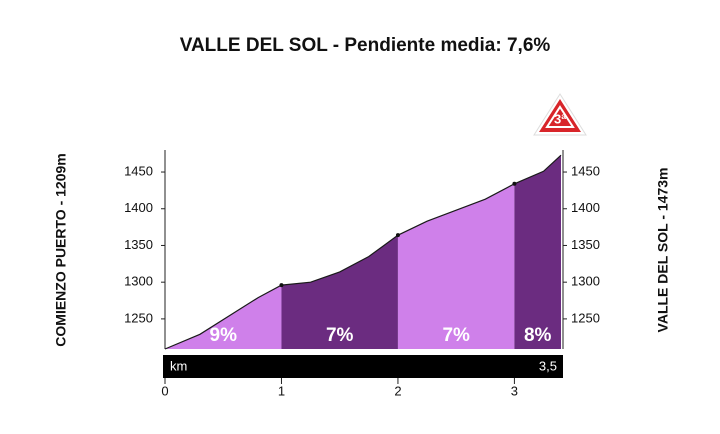 This screenshot has height=434, width=720. I want to click on category-badge: 3ª, so click(560, 114).